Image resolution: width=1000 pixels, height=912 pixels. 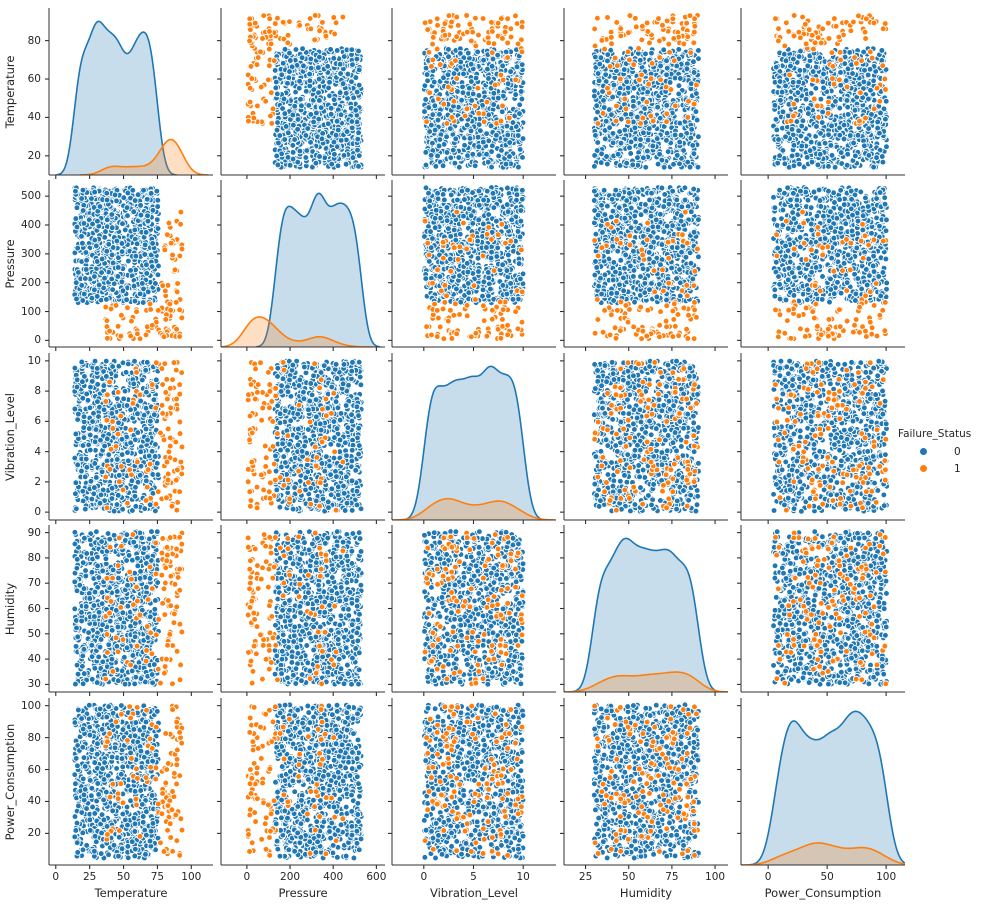 I want to click on y-tick-label: 50, so click(x=34, y=633).